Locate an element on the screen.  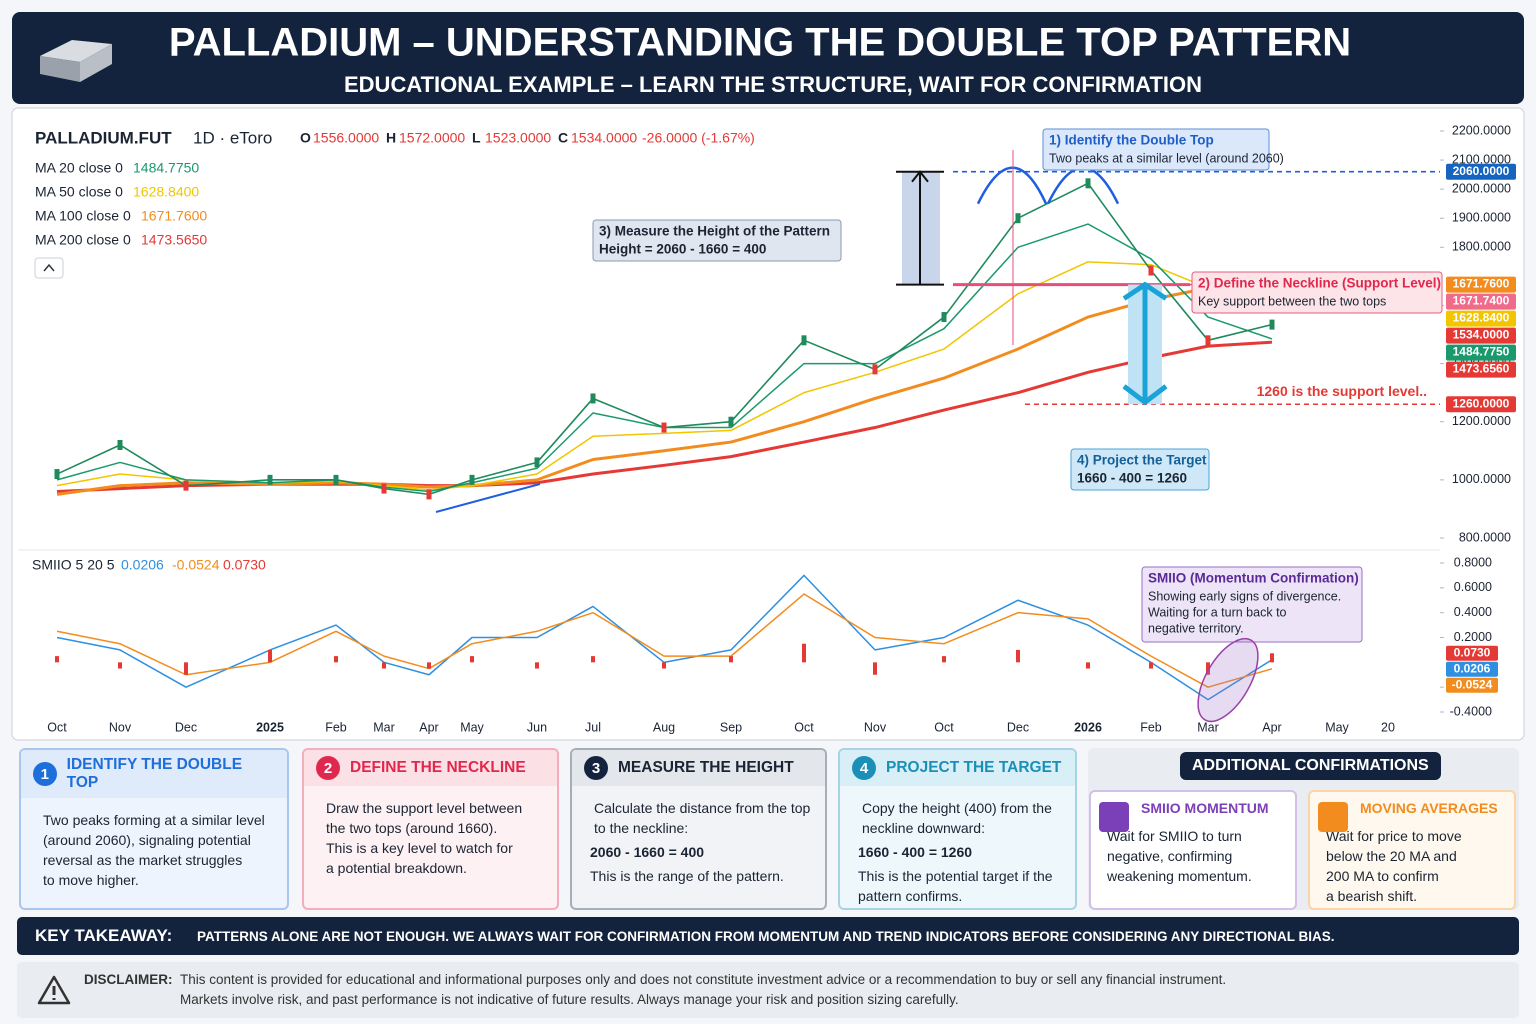
legend-name: MA 20 close 0 is located at coordinates (79, 168).